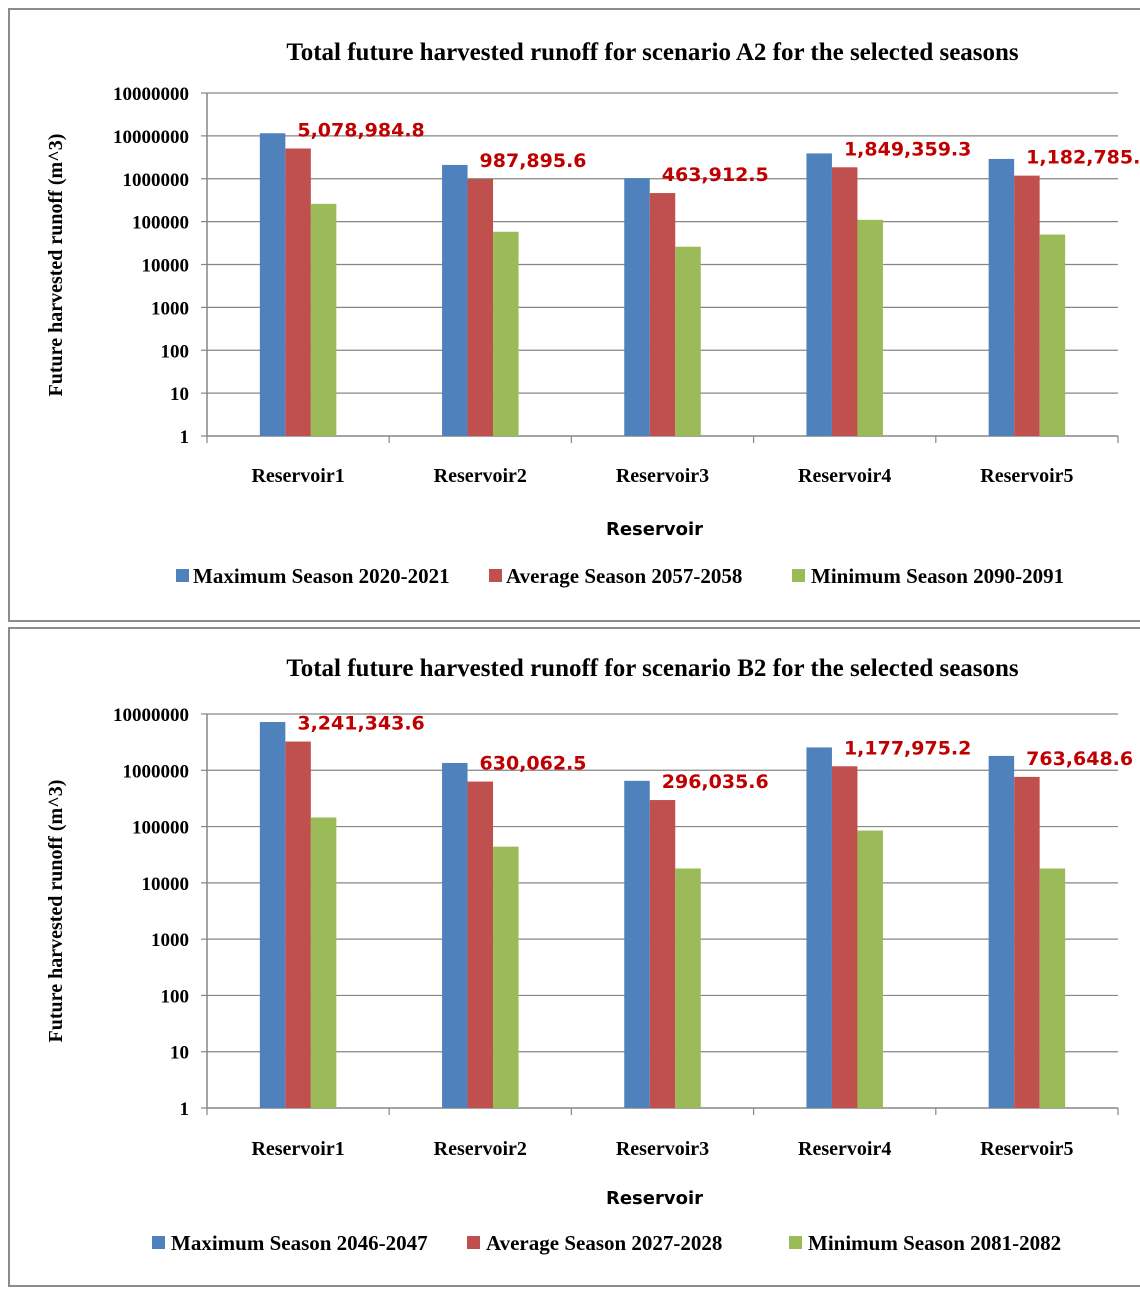 The width and height of the screenshot is (1140, 1292). Describe the element at coordinates (533, 764) in the screenshot. I see `data-label: 630,062.5` at that location.